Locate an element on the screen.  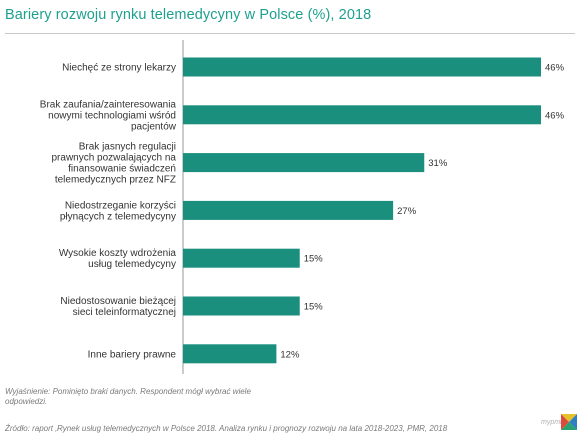
category-label-line: sieci teleinformatycznej is located at coordinates (124, 312).